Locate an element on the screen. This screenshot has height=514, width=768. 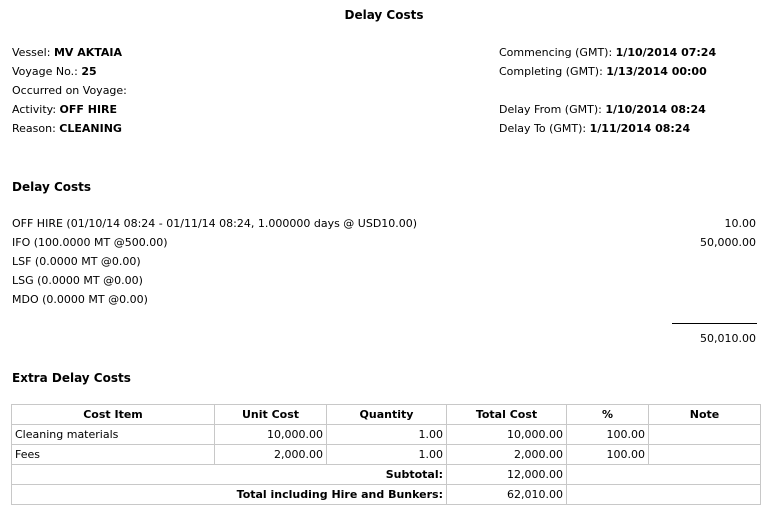
cost-line-desc: IFO (100.0000 MT @500.00) is located at coordinates (90, 242).